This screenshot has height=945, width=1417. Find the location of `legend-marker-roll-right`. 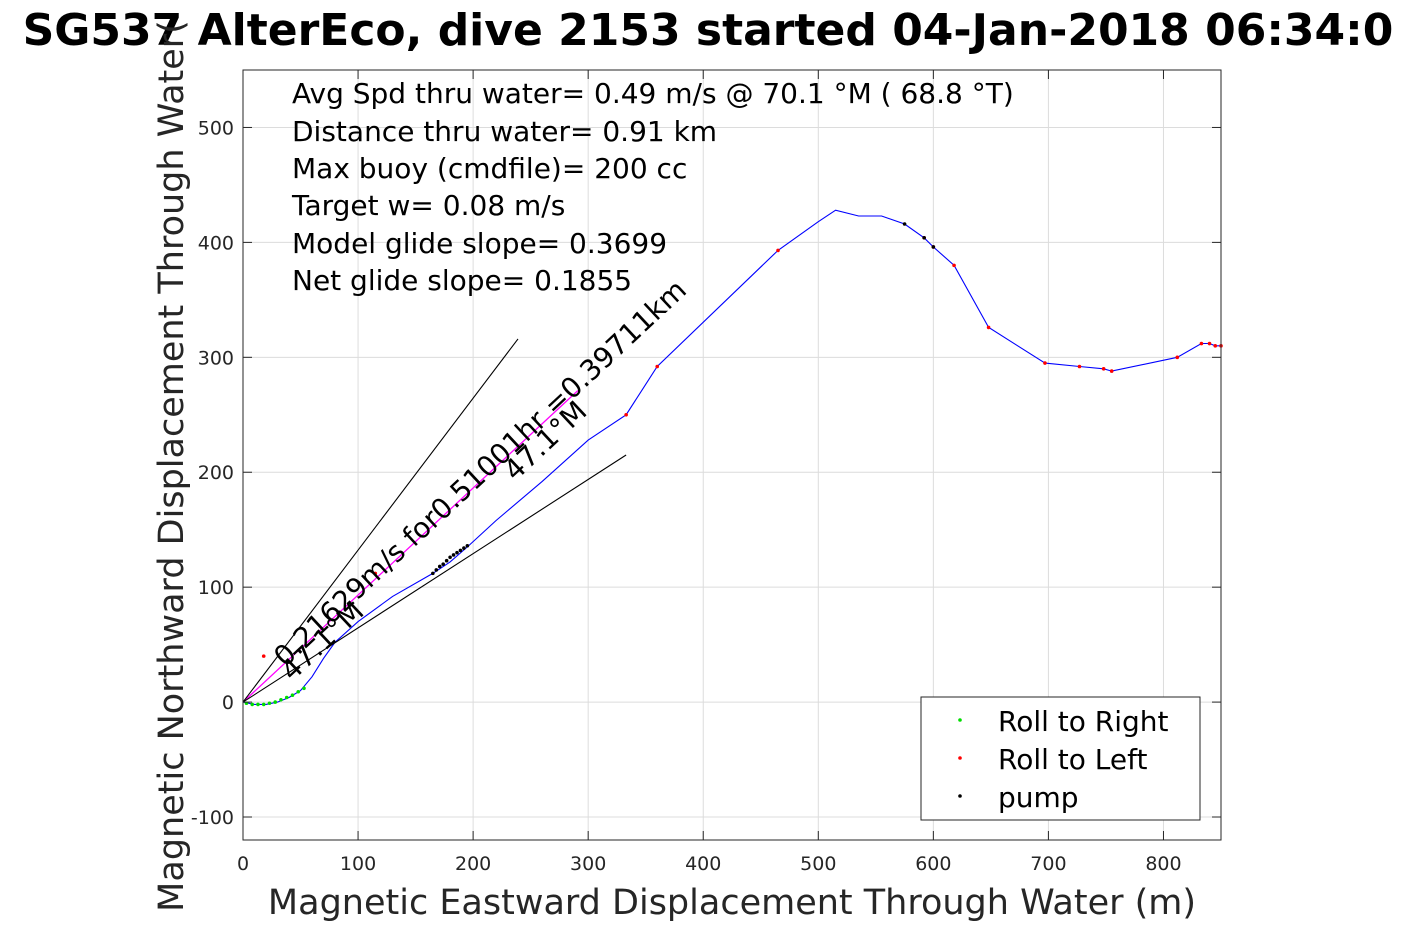

legend-marker-roll-right is located at coordinates (960, 720).